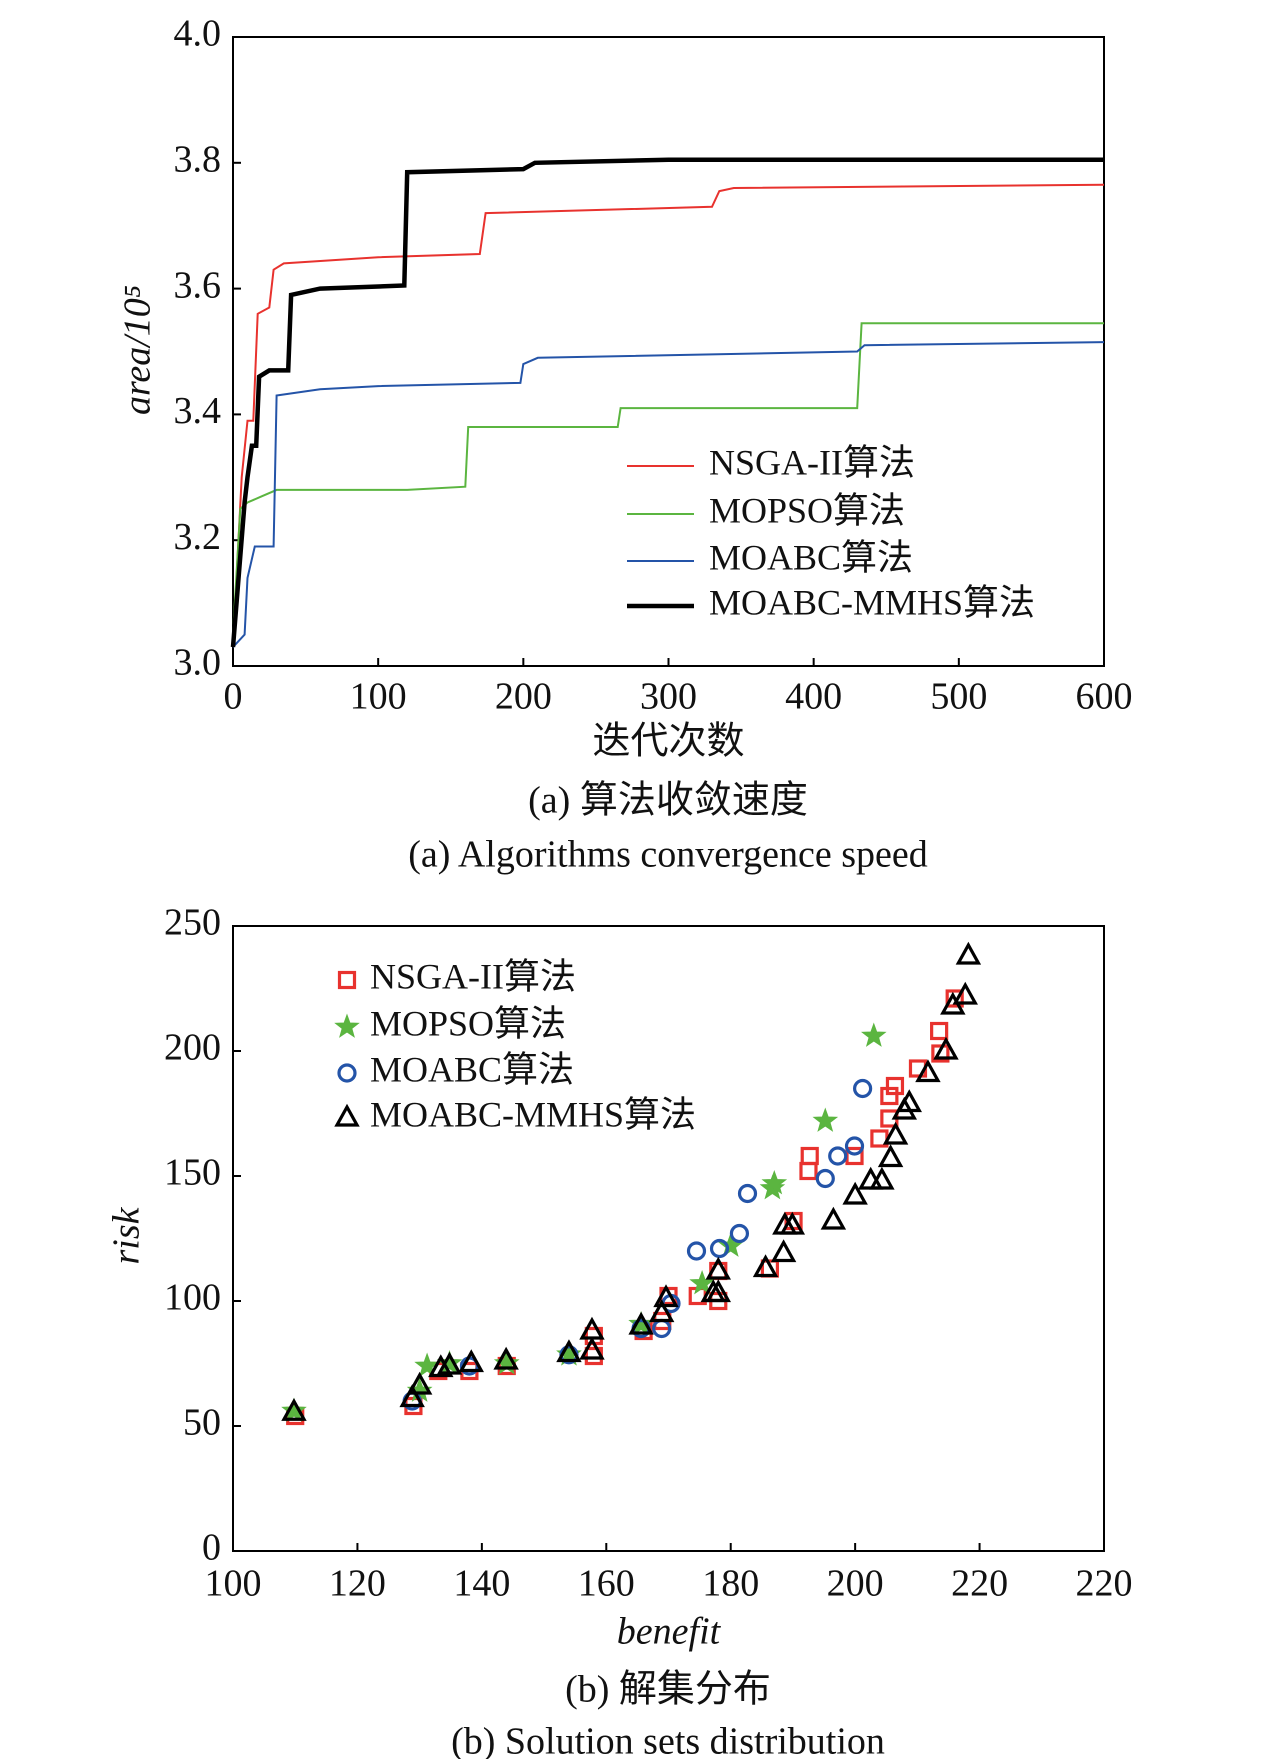  What do you see at coordinates (958, 697) in the screenshot?
I see `x-tick-label: 500` at bounding box center [958, 697].